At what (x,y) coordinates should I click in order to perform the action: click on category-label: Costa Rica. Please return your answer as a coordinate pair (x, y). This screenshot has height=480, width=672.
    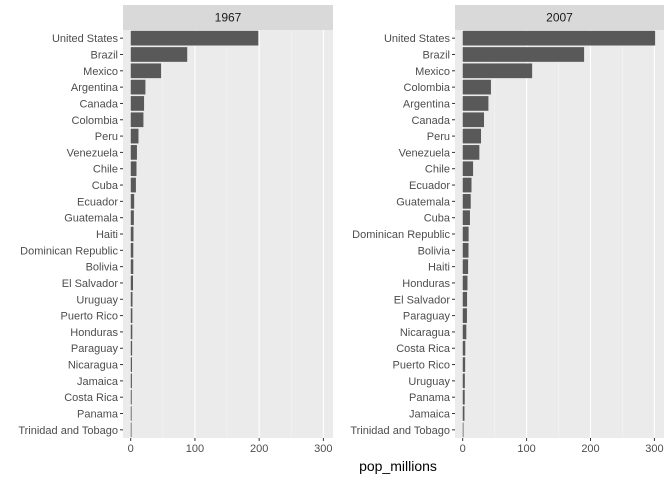
    Looking at the image, I should click on (91, 398).